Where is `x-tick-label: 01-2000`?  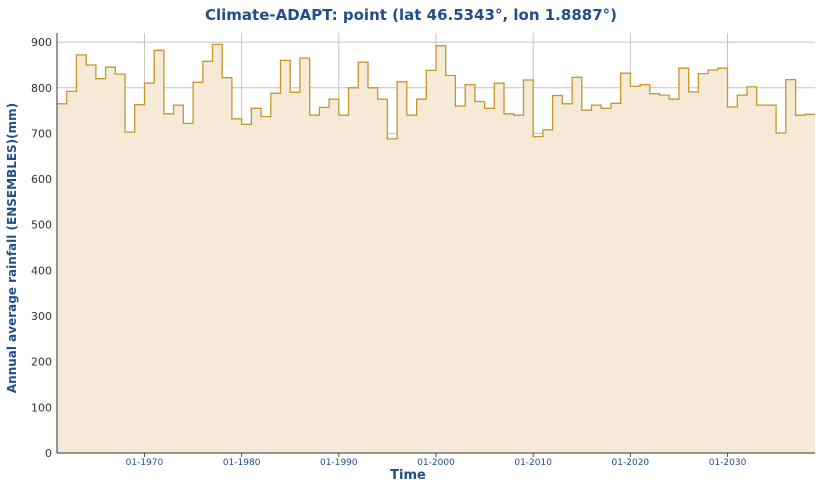
x-tick-label: 01-2000 is located at coordinates (436, 463).